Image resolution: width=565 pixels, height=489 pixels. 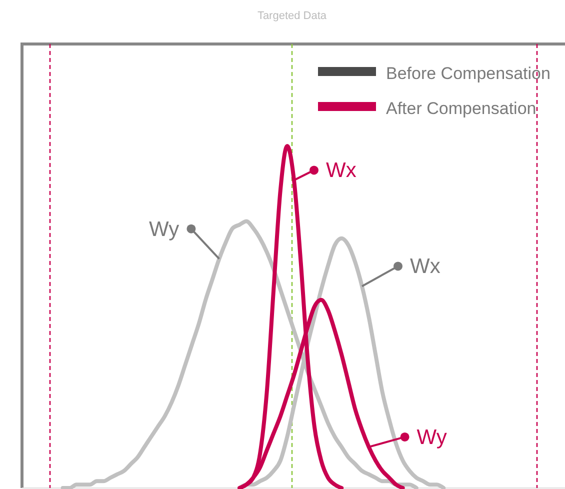 What do you see at coordinates (341, 170) in the screenshot?
I see `legend-label: Wx` at bounding box center [341, 170].